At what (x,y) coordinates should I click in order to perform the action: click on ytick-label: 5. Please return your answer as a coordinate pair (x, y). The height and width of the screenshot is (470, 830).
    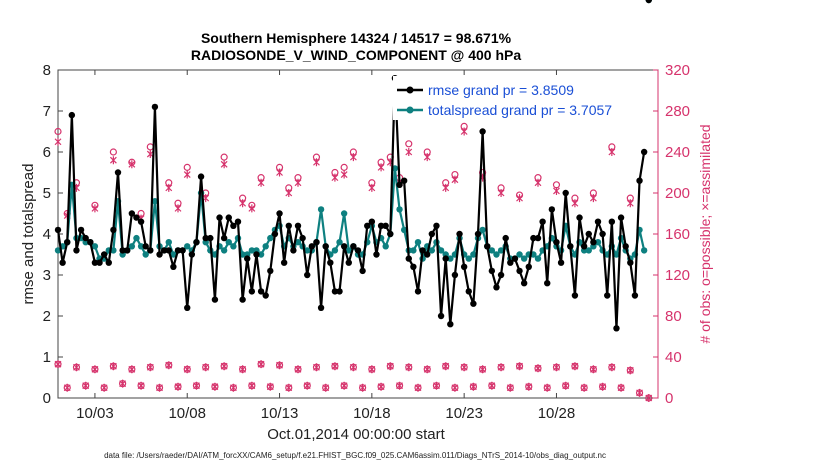
    Looking at the image, I should click on (47, 193).